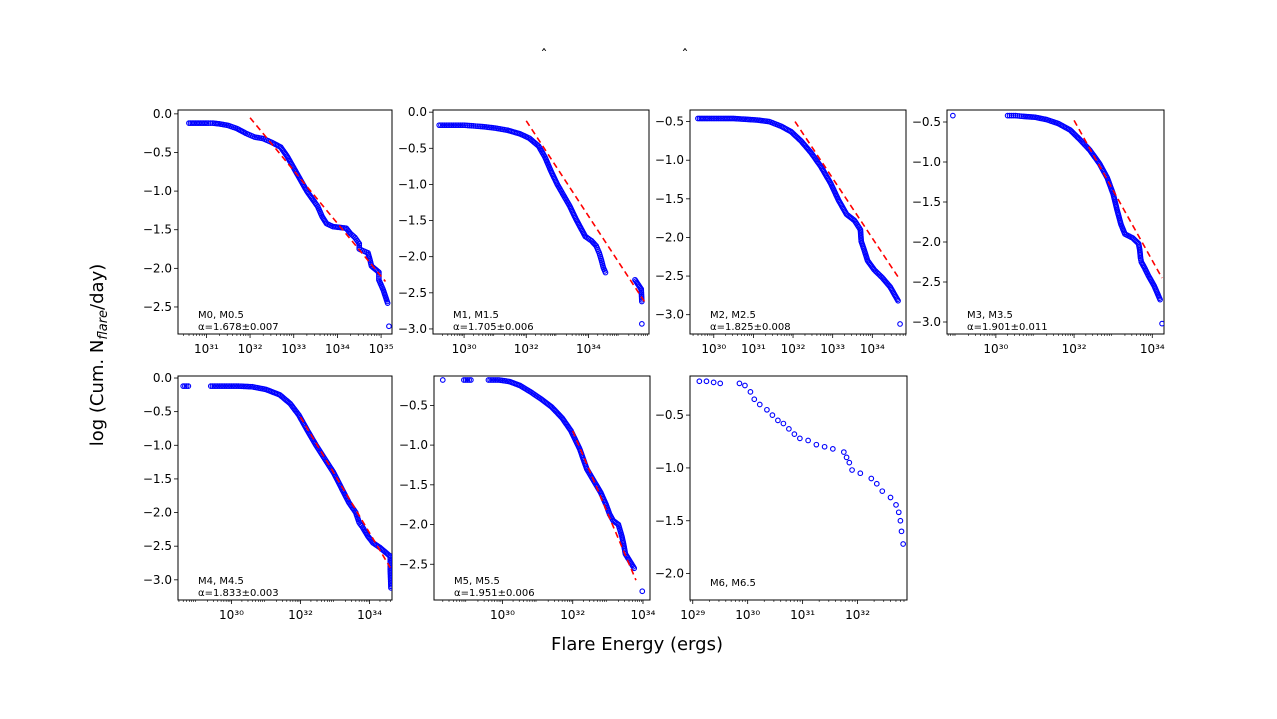  What do you see at coordinates (238, 327) in the screenshot?
I see `alpha-label: α=1.678±0.007` at bounding box center [238, 327].